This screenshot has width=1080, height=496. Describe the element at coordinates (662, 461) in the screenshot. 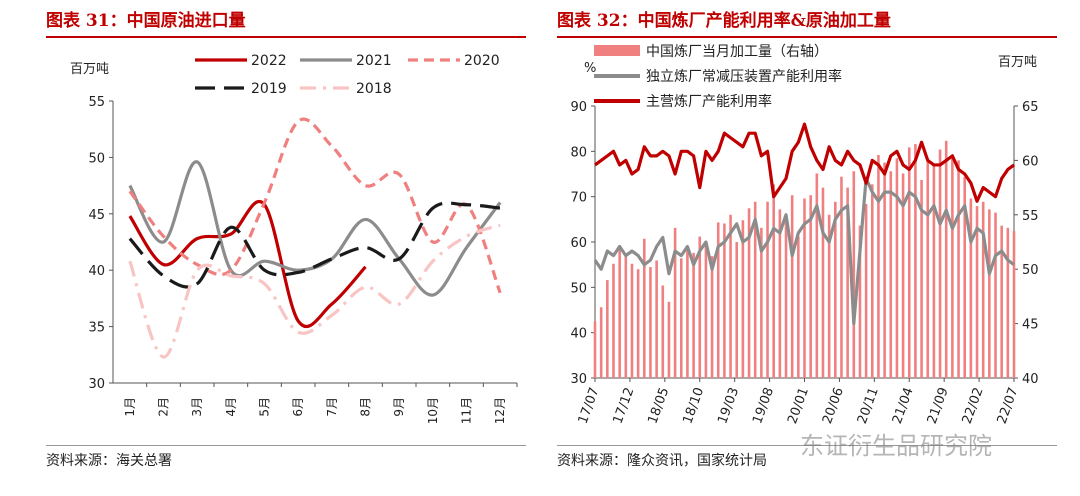

I see `right-source: 资料来源：隆众资讯，国家统计局` at that location.